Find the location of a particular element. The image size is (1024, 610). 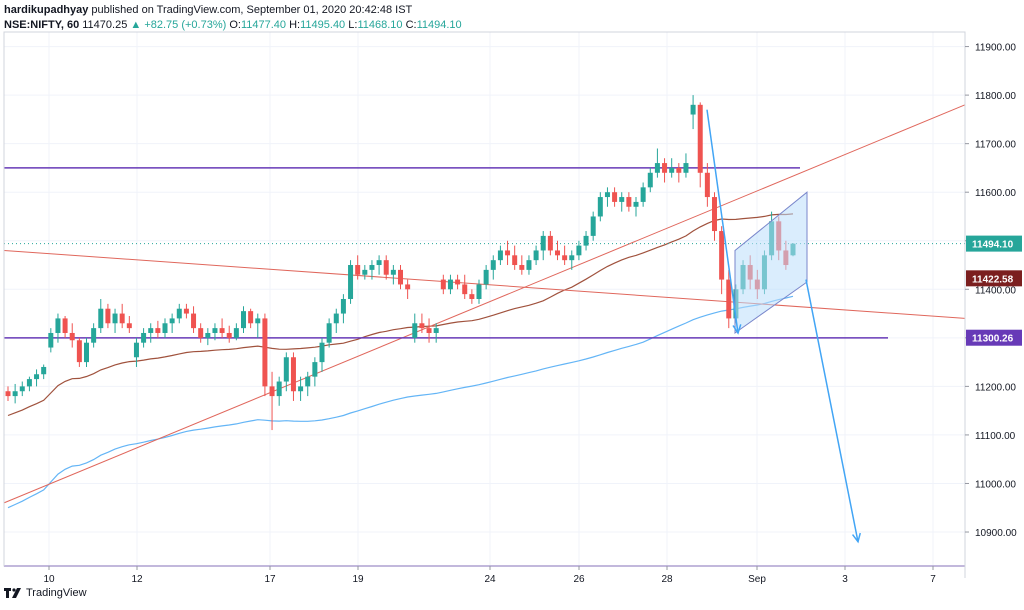

y-tick-label: 11400.00 is located at coordinates (995, 290).